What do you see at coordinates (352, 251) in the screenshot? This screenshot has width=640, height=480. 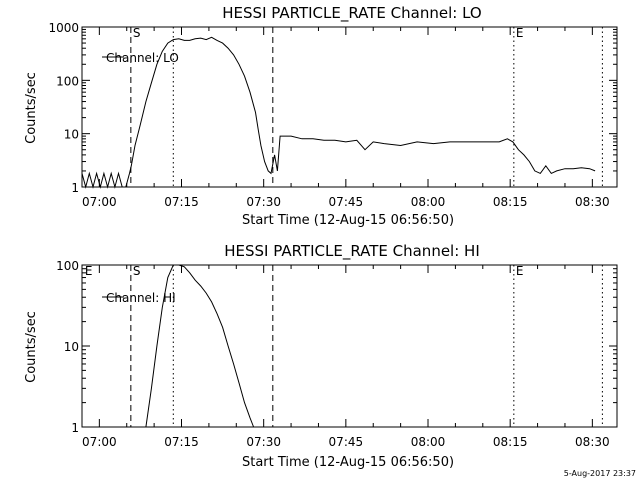 I see `chart-title: HESSI PARTICLE_RATE Channel: HI` at bounding box center [352, 251].